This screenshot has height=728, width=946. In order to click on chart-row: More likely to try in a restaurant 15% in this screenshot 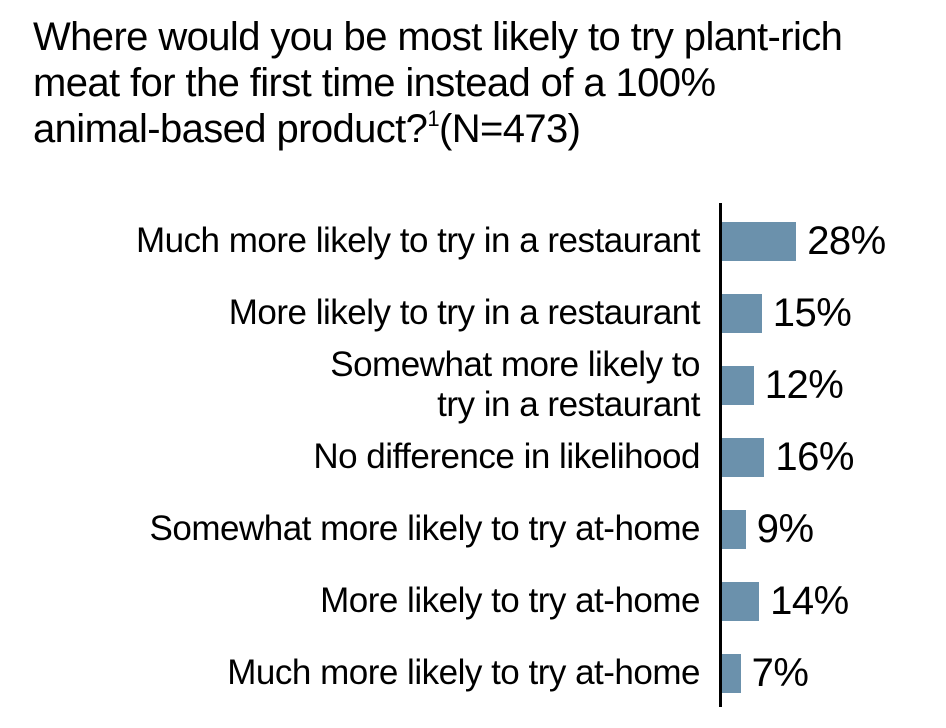, I will do `click(473, 313)`.